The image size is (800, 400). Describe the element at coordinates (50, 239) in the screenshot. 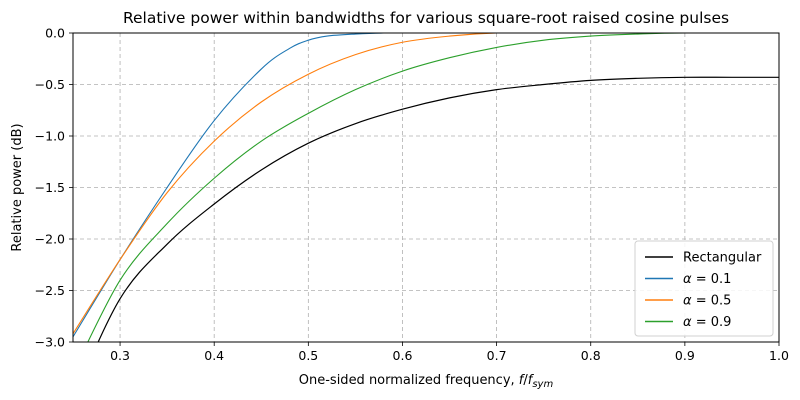

I see `y-tick-label: −2.0` at that location.